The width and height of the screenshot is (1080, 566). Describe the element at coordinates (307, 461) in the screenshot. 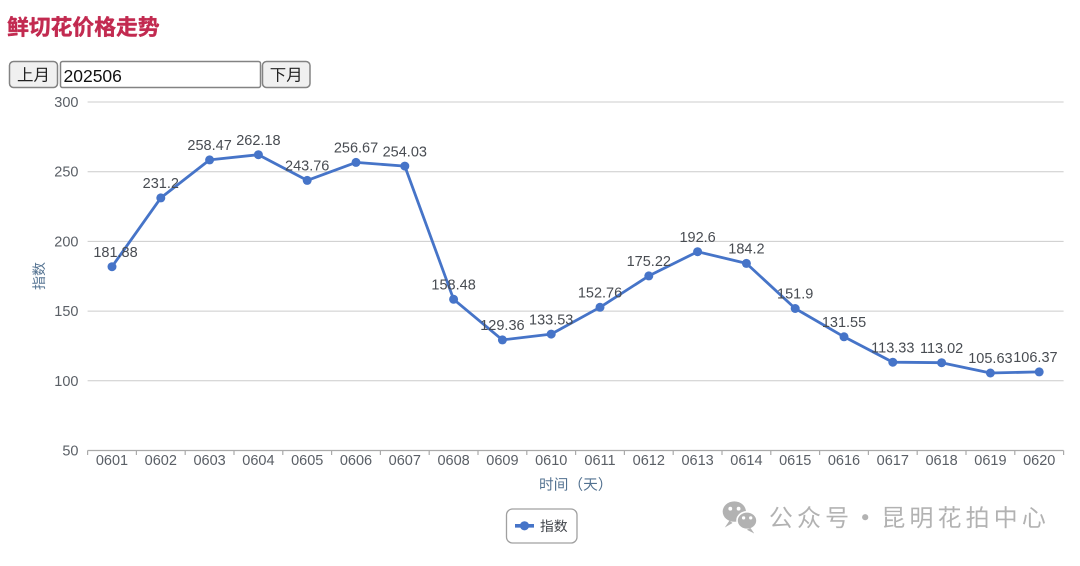

I see `svg-text: 0605` at that location.